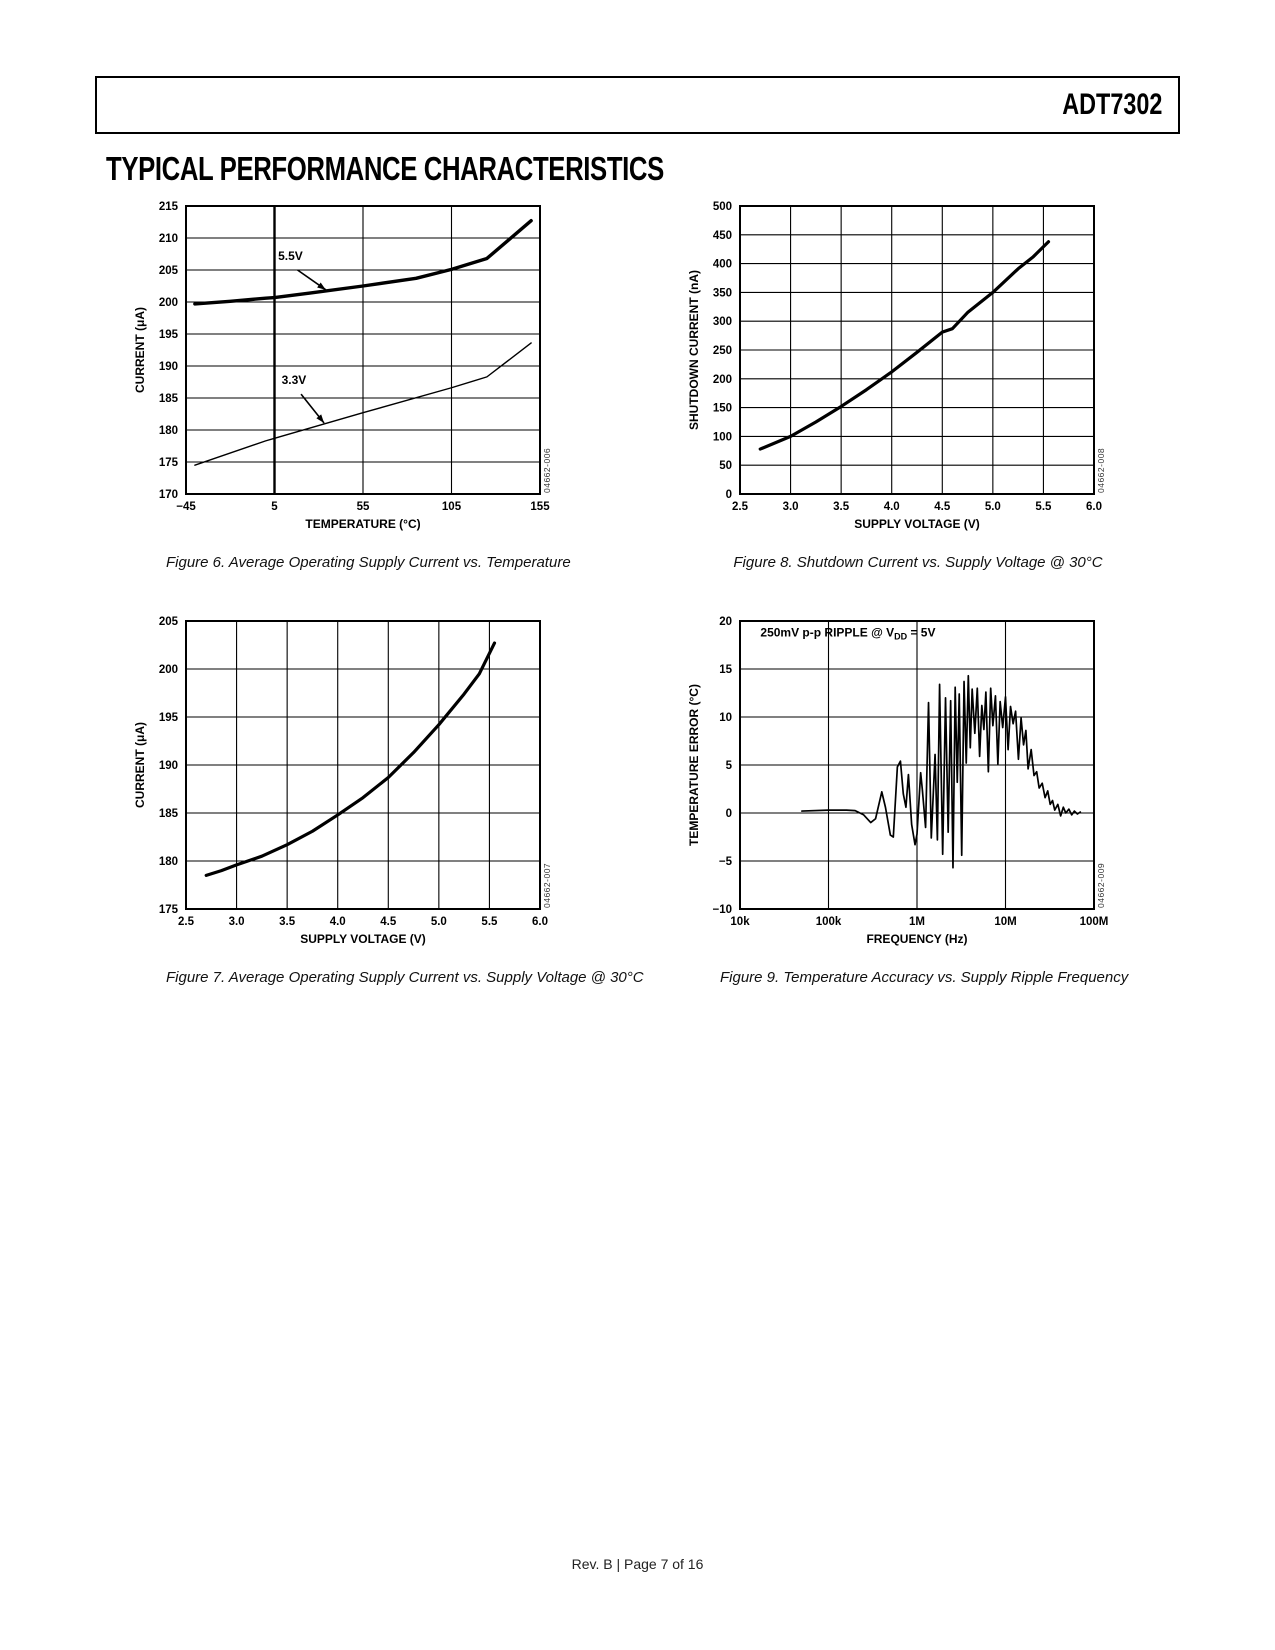 The width and height of the screenshot is (1275, 1650). I want to click on svg-text: 195, so click(169, 718).